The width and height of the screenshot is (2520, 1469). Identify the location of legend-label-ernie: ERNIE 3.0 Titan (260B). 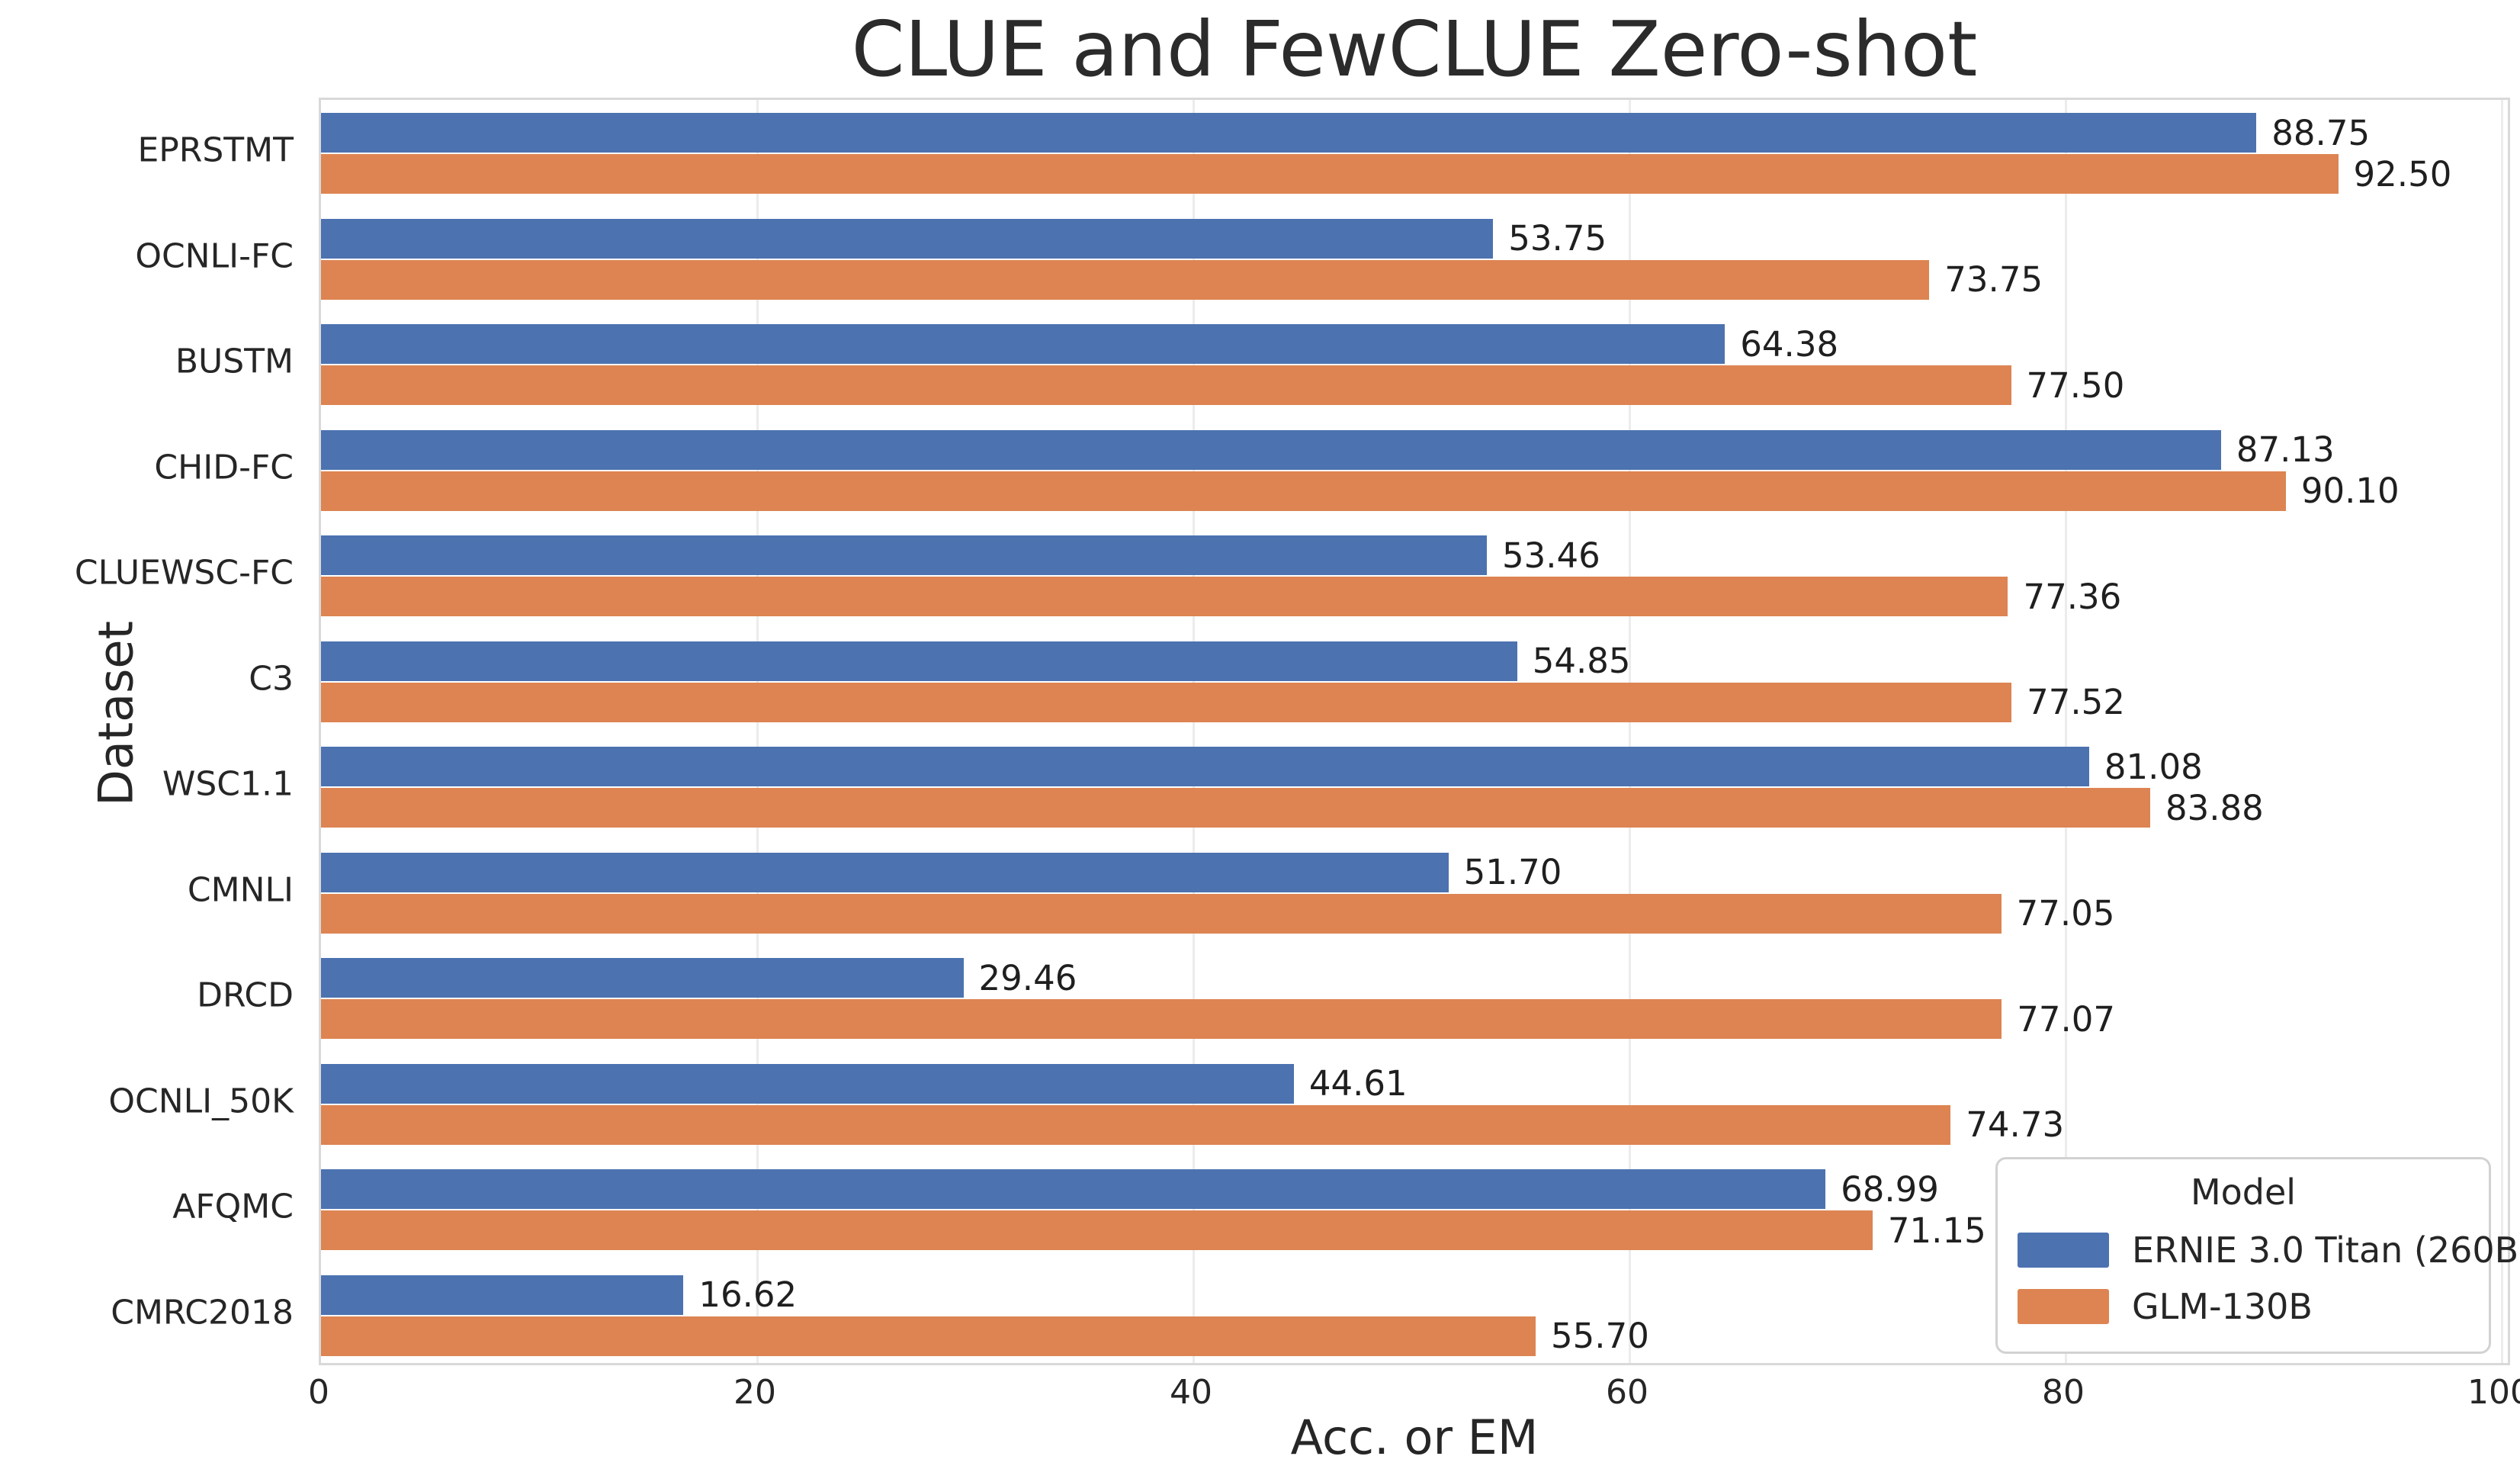
(2326, 1250).